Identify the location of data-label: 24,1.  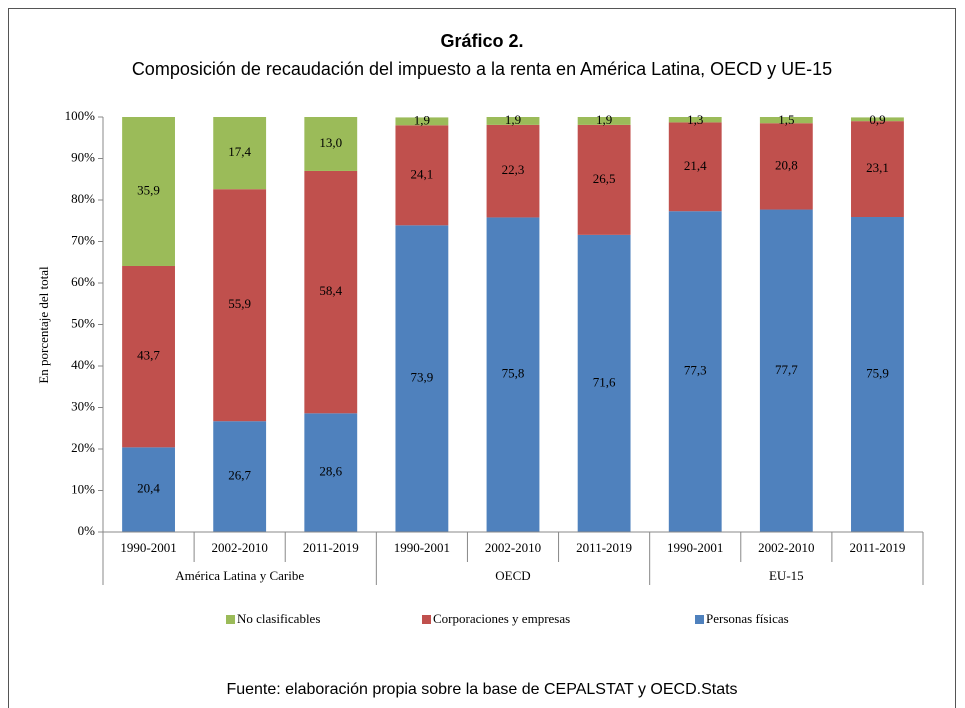
(422, 173).